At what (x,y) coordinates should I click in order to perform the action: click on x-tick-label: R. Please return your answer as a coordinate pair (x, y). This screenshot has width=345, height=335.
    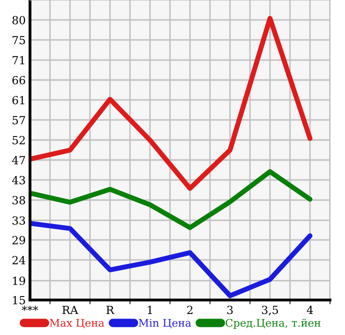
    Looking at the image, I should click on (110, 310).